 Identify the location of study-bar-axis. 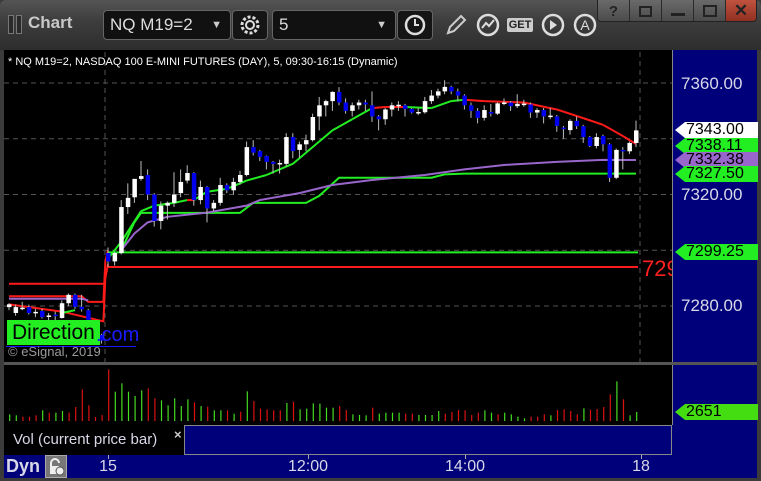
(714, 440).